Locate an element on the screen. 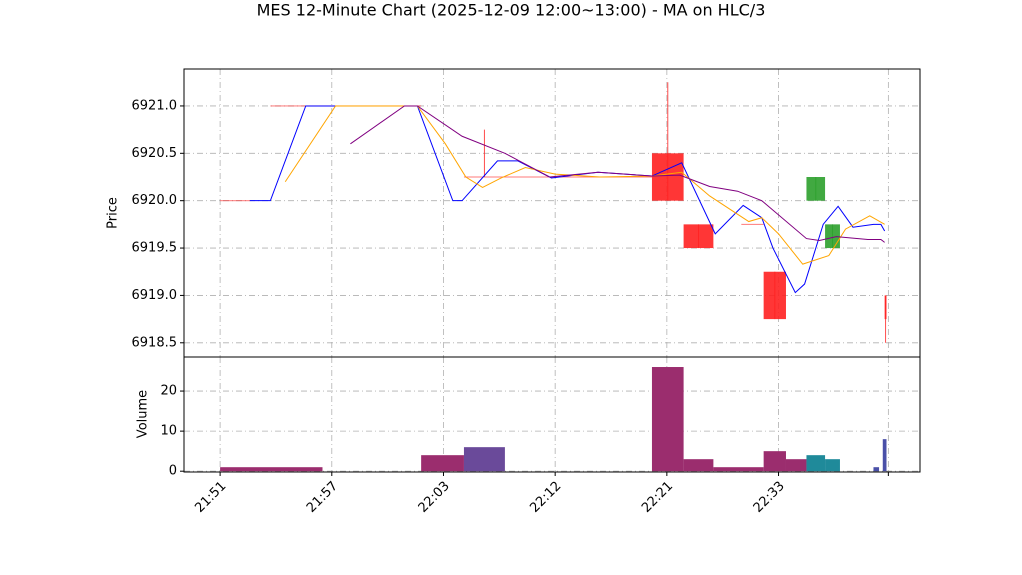  volume-axis-label: Volume is located at coordinates (143, 414).